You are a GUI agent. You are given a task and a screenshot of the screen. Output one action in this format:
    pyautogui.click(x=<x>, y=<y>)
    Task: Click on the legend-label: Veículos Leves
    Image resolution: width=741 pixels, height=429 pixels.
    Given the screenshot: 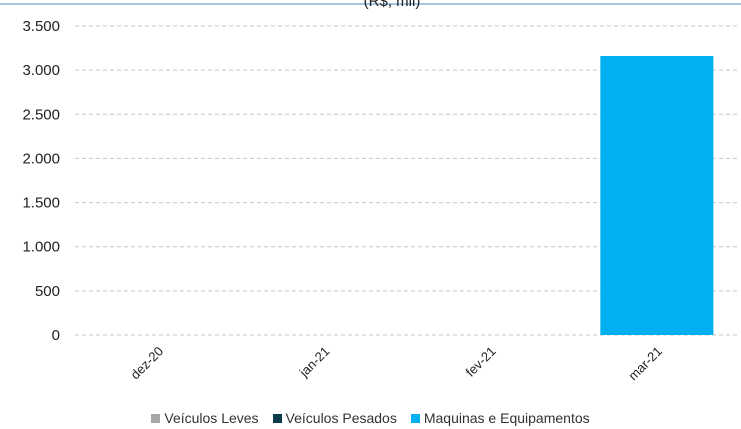 What is the action you would take?
    pyautogui.click(x=211, y=418)
    